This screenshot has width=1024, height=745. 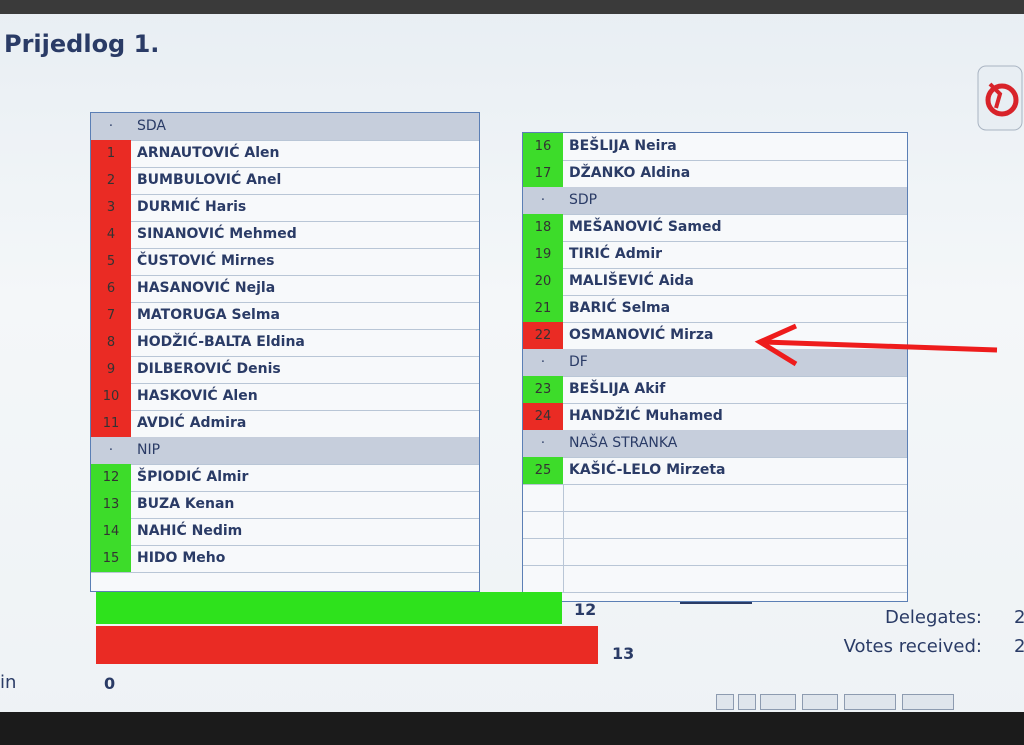 What do you see at coordinates (641, 335) in the screenshot?
I see `member-name: OSMANOVIĆ Mirza` at bounding box center [641, 335].